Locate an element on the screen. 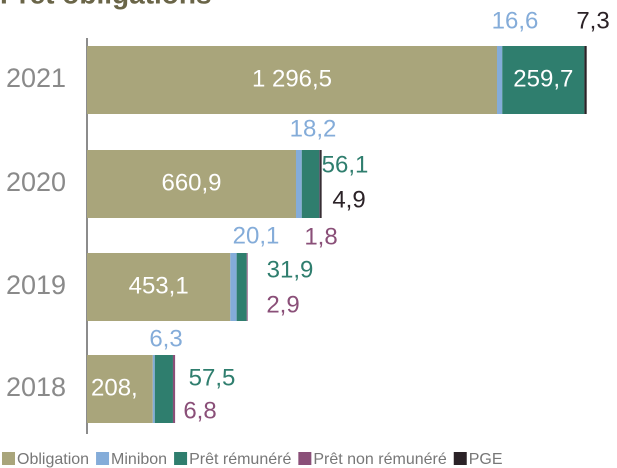 This screenshot has height=468, width=617. data-label: 1,8 is located at coordinates (320, 236).